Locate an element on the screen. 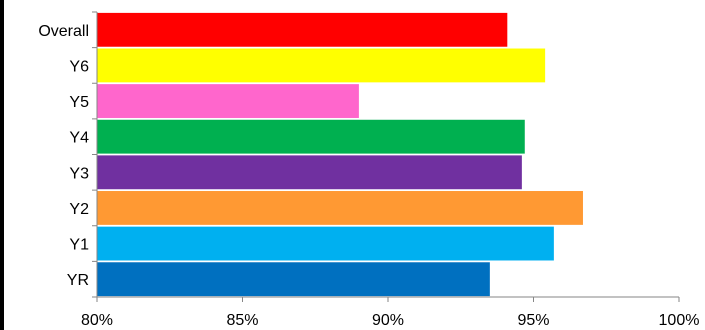 The width and height of the screenshot is (705, 330). x-tick-labels: 80% 85% 90% 95% 100% is located at coordinates (390, 320).